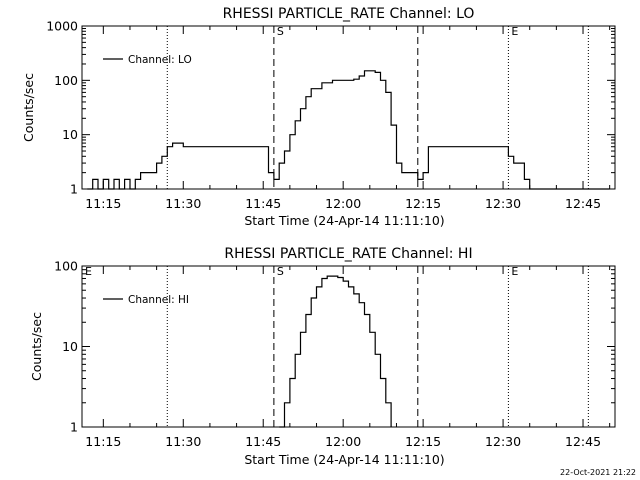  Describe the element at coordinates (158, 300) in the screenshot. I see `legend-label: Channel: HI` at that location.